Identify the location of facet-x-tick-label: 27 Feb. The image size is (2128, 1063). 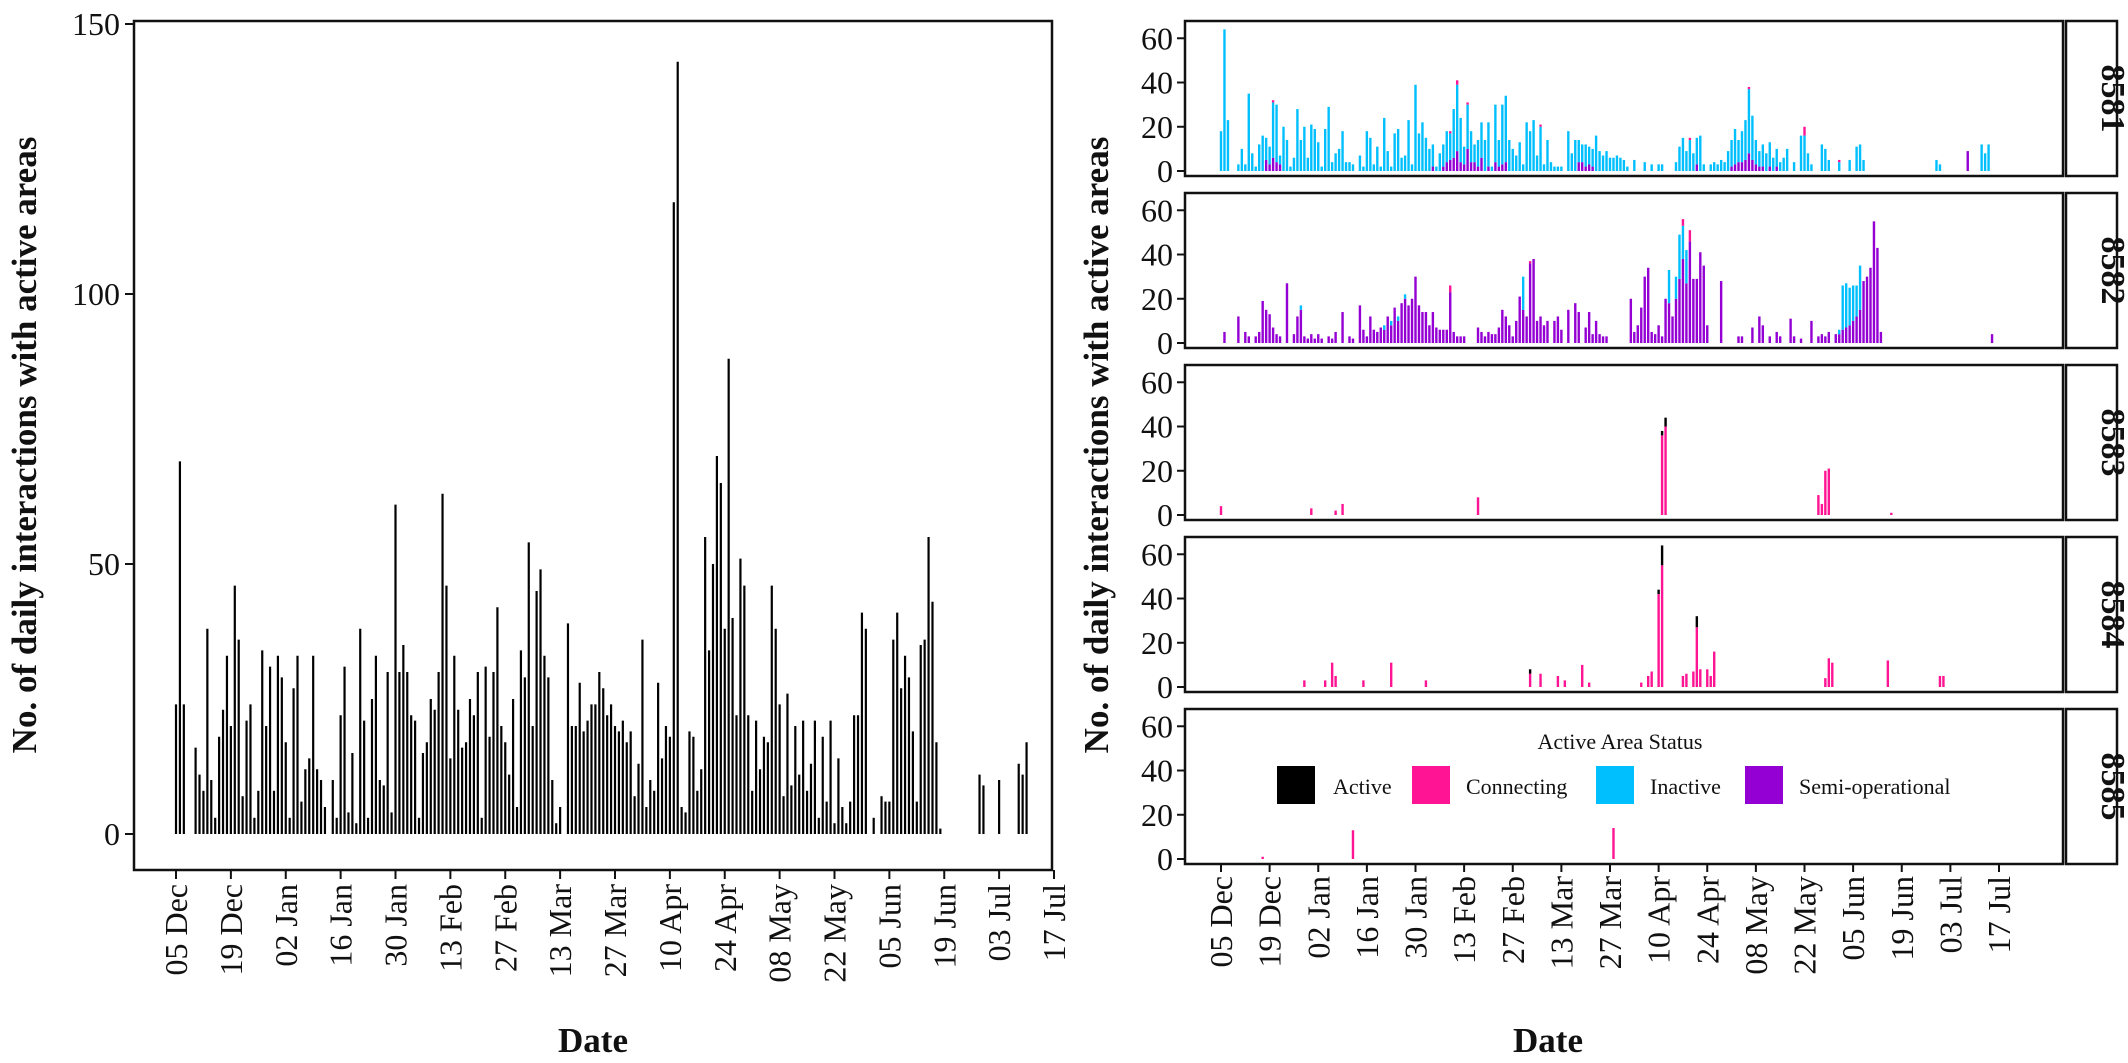
(1513, 920).